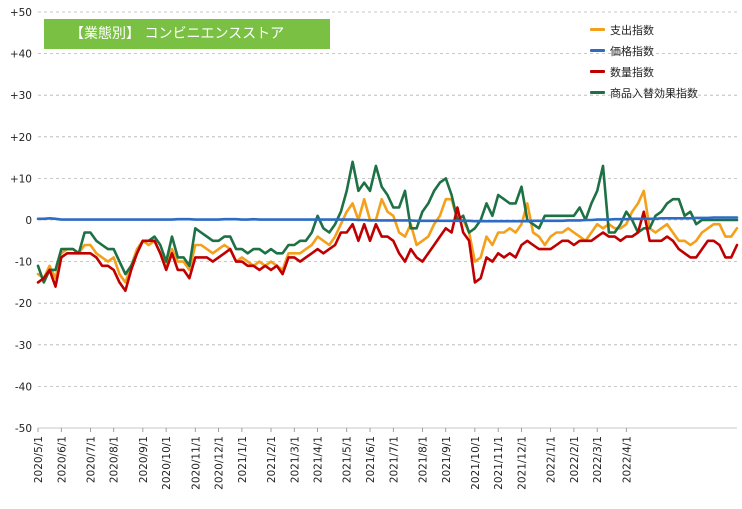 Image resolution: width=742 pixels, height=509 pixels. I want to click on y-tick-label: +40, so click(21, 55).